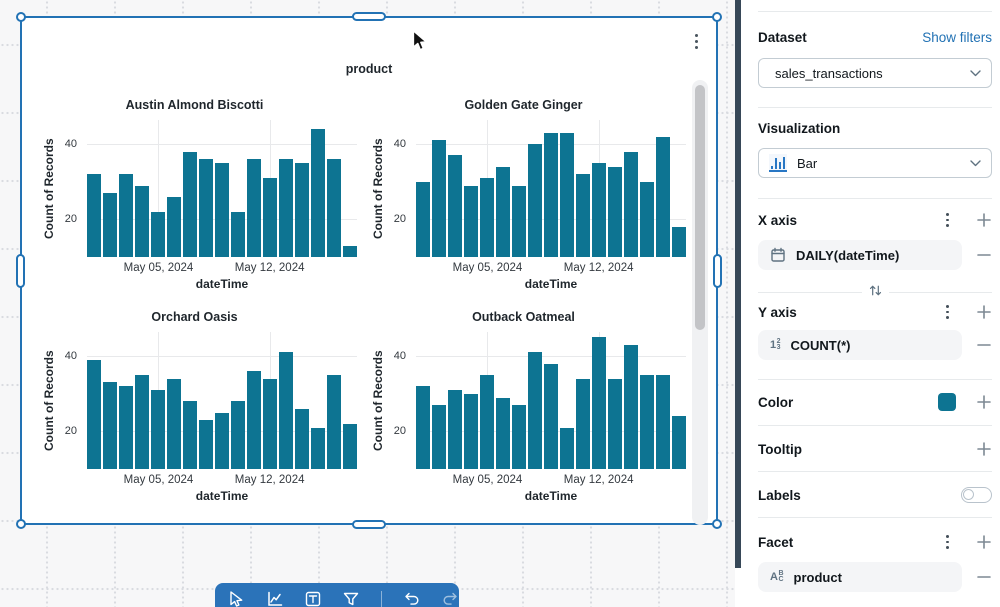  What do you see at coordinates (984, 577) in the screenshot?
I see `facet-remove-icon` at bounding box center [984, 577].